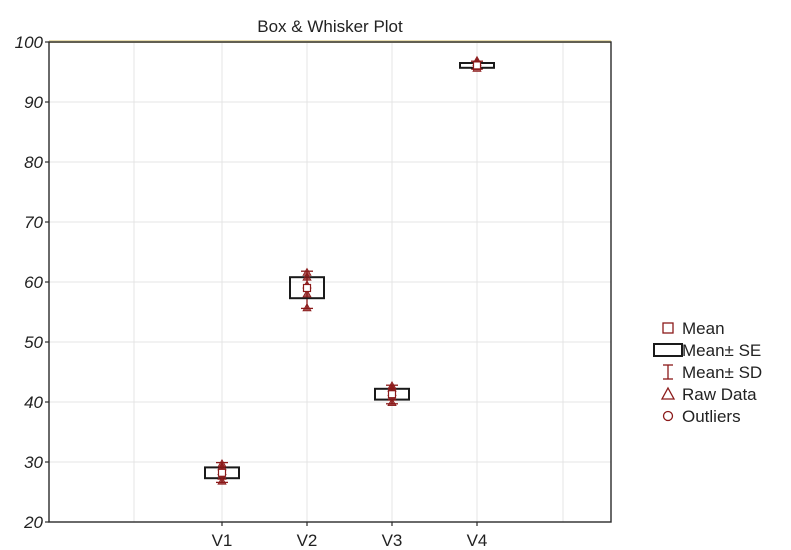 The width and height of the screenshot is (791, 550). Describe the element at coordinates (668, 328) in the screenshot. I see `legend-mean-icon` at that location.